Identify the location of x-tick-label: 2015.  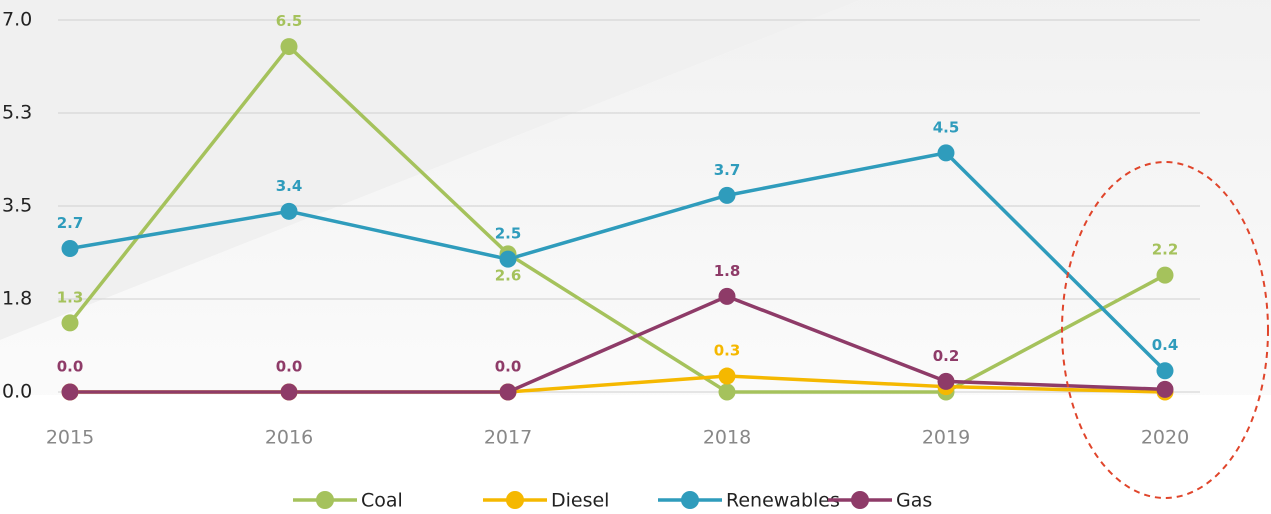
(70, 438).